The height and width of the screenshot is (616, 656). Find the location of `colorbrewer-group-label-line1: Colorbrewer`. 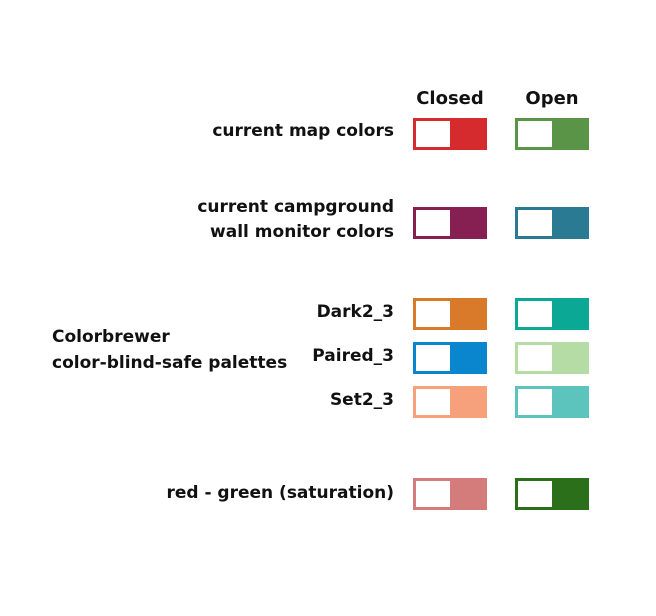

colorbrewer-group-label-line1: Colorbrewer is located at coordinates (111, 337).